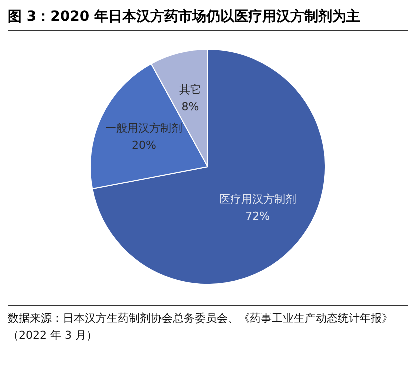 This screenshot has width=416, height=379. I want to click on data-label: 8%, so click(191, 107).